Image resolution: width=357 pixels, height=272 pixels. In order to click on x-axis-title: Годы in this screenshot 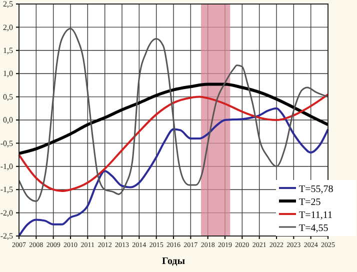, I will do `click(174, 261)`.